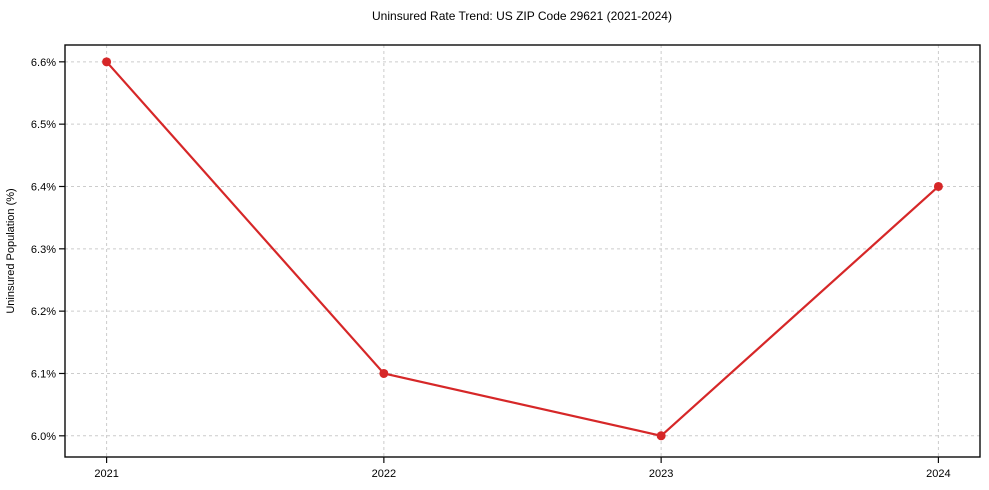 The image size is (989, 490). What do you see at coordinates (106, 474) in the screenshot?
I see `x-tick-label: 2021` at bounding box center [106, 474].